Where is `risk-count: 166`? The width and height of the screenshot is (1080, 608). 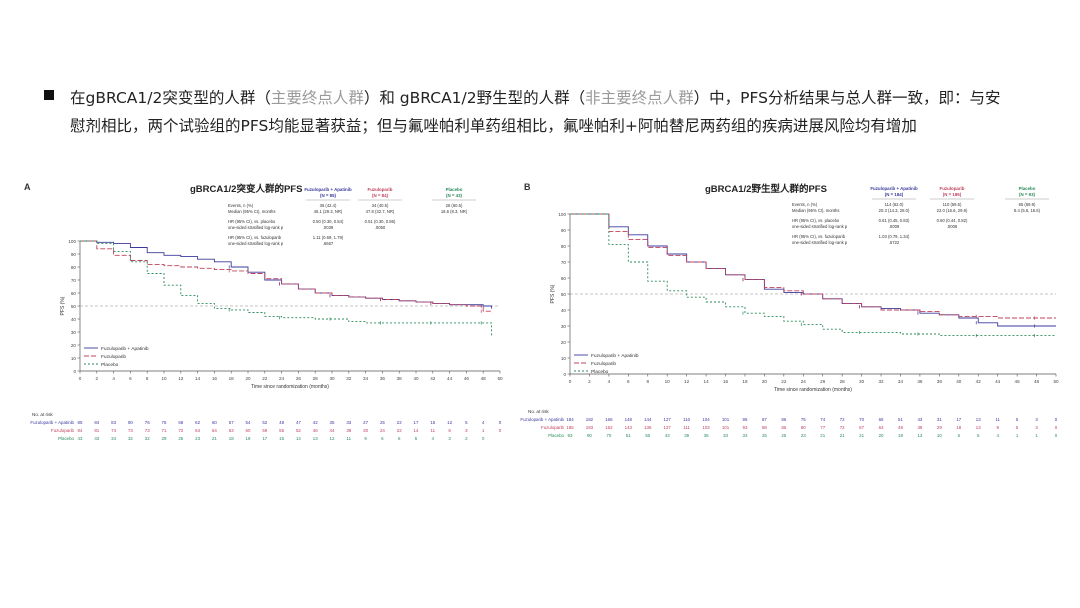 risk-count: 166 is located at coordinates (609, 419).